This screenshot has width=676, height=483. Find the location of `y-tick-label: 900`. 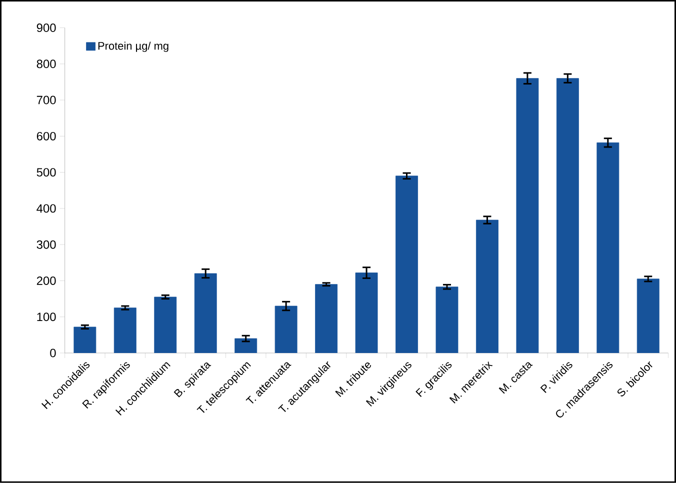

y-tick-label: 900 is located at coordinates (46, 28).